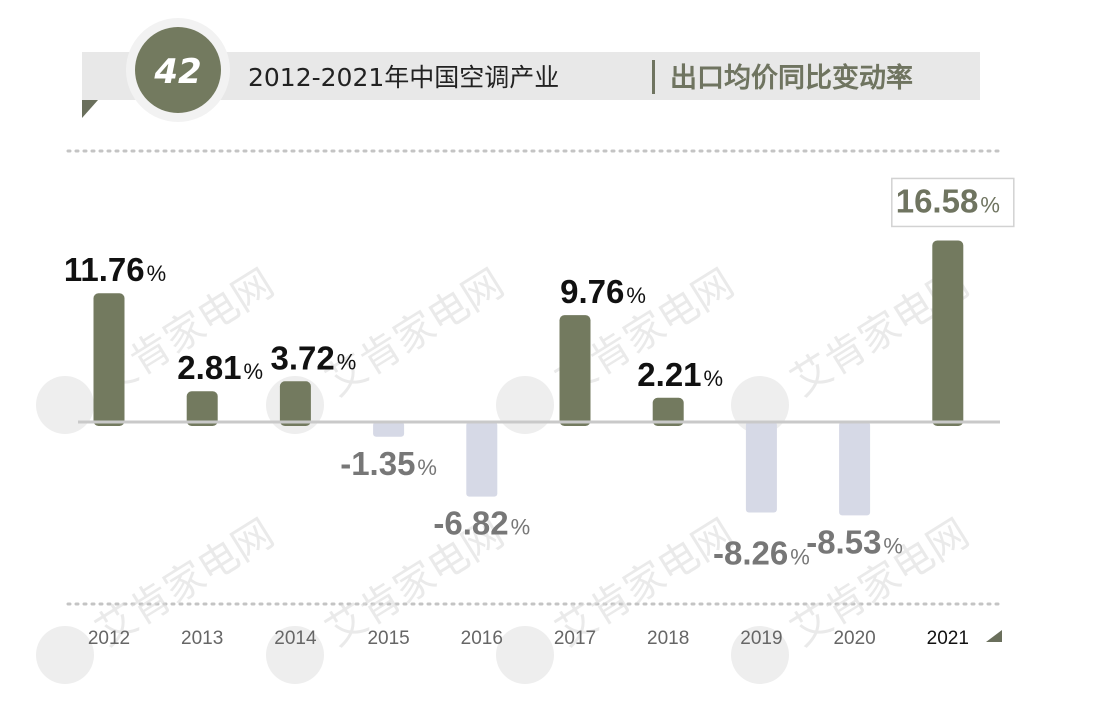 The image size is (1108, 721). I want to click on bar-2018, so click(668, 411).